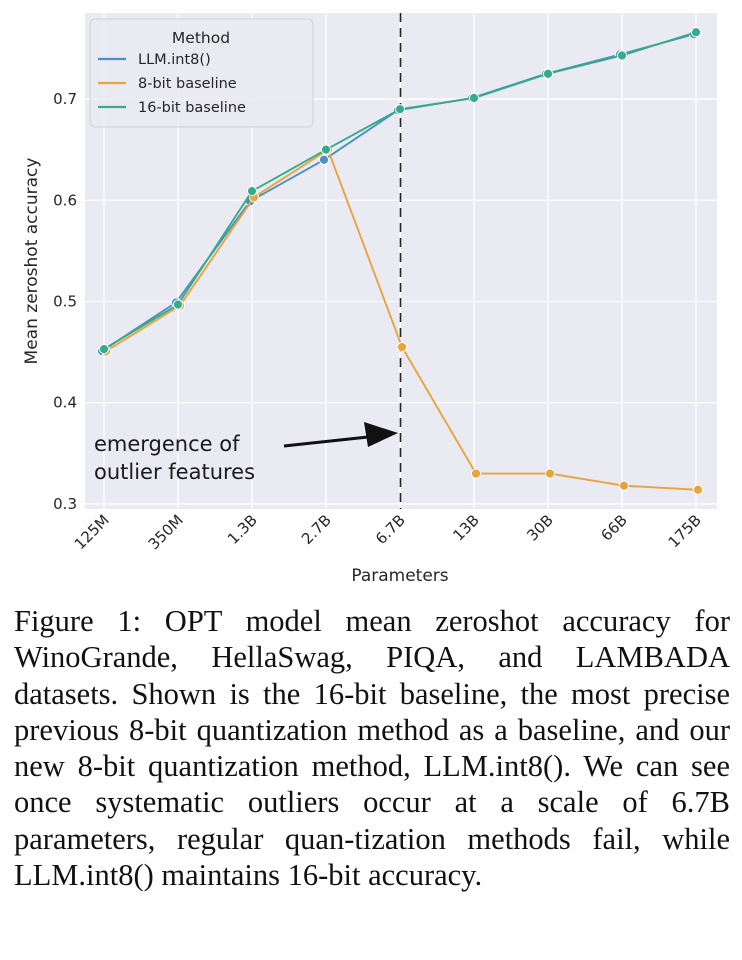  I want to click on x-tick-label: 30B, so click(540, 528).